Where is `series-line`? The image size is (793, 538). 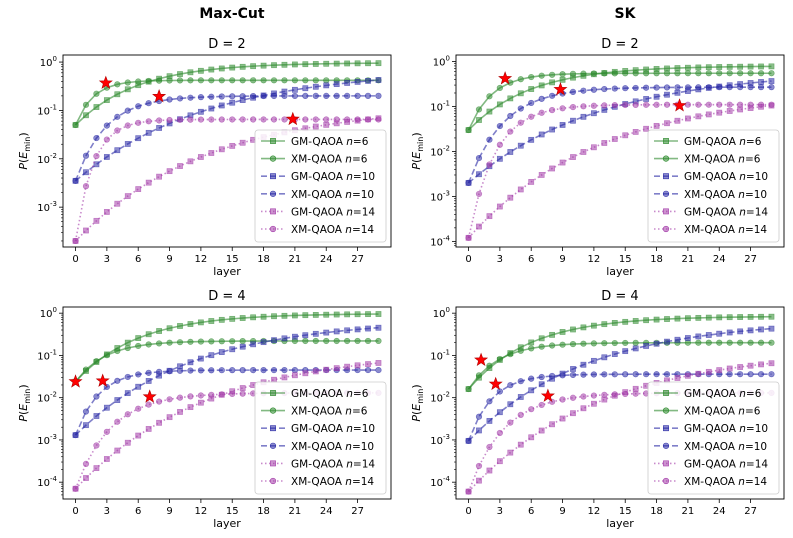 series-line is located at coordinates (226, 94).